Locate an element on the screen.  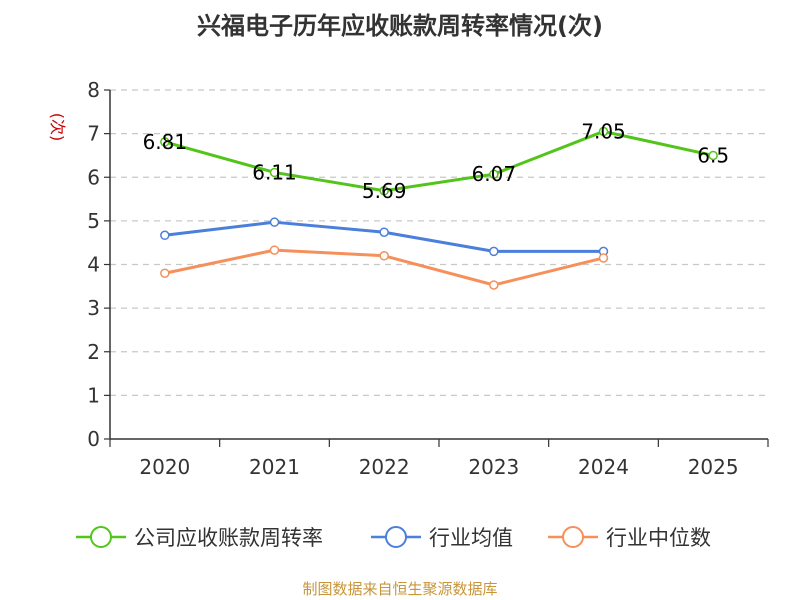
data-label: 5.69 is located at coordinates (384, 191).